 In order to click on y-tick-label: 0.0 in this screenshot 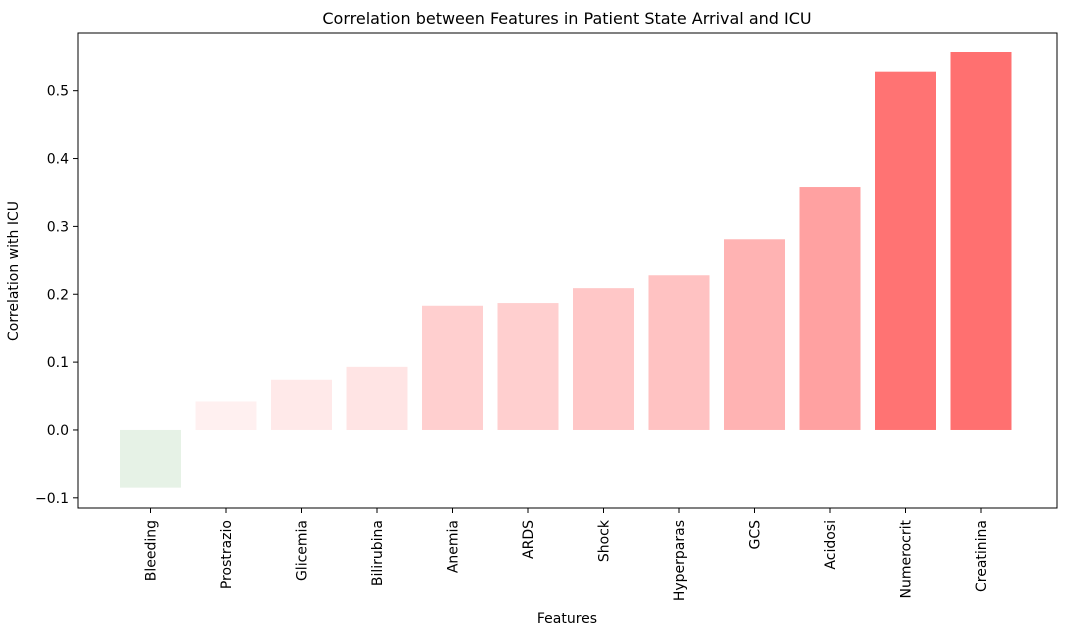, I will do `click(58, 431)`.